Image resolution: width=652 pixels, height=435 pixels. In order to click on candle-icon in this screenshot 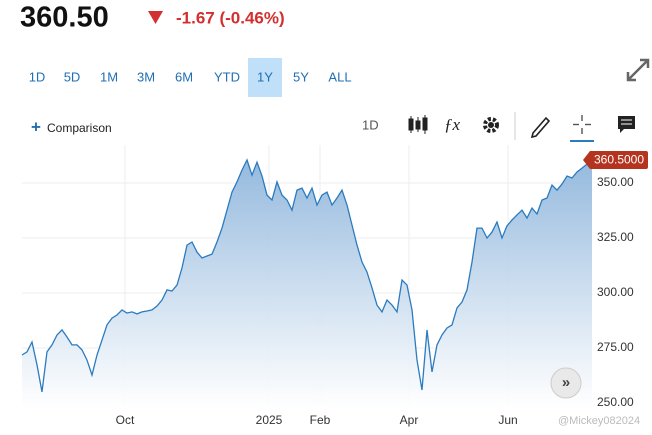, I will do `click(418, 124)`.